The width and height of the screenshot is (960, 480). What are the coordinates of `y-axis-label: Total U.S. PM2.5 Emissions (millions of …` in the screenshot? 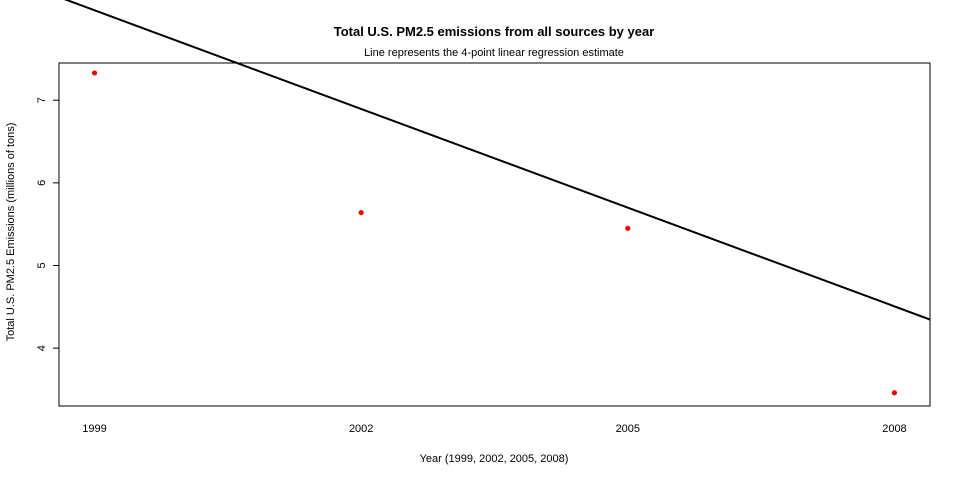 It's located at (11, 232).